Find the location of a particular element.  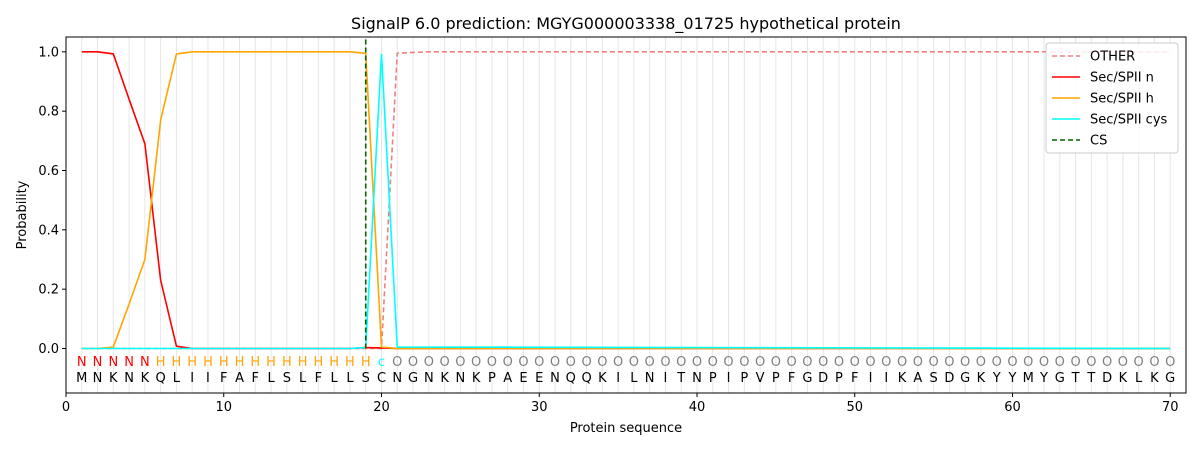

x-tick-label: 0 is located at coordinates (66, 407).